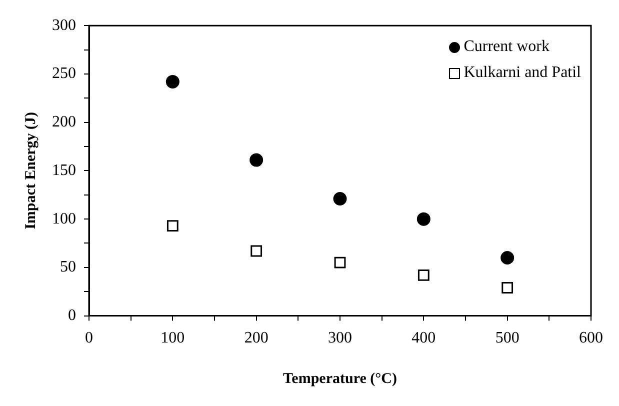 This screenshot has height=406, width=619. Describe the element at coordinates (591, 338) in the screenshot. I see `x-tick-label: 600` at that location.